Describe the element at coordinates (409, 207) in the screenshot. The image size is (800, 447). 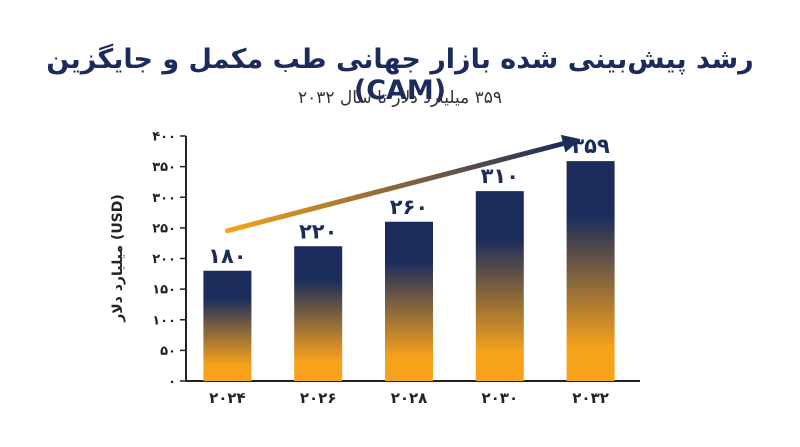
I see `bar-value-label: ۲۶۰` at that location.